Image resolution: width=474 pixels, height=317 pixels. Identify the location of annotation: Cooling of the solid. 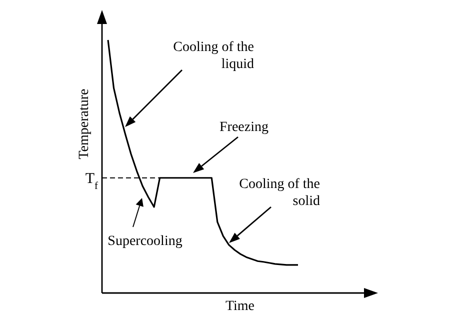
(279, 193).